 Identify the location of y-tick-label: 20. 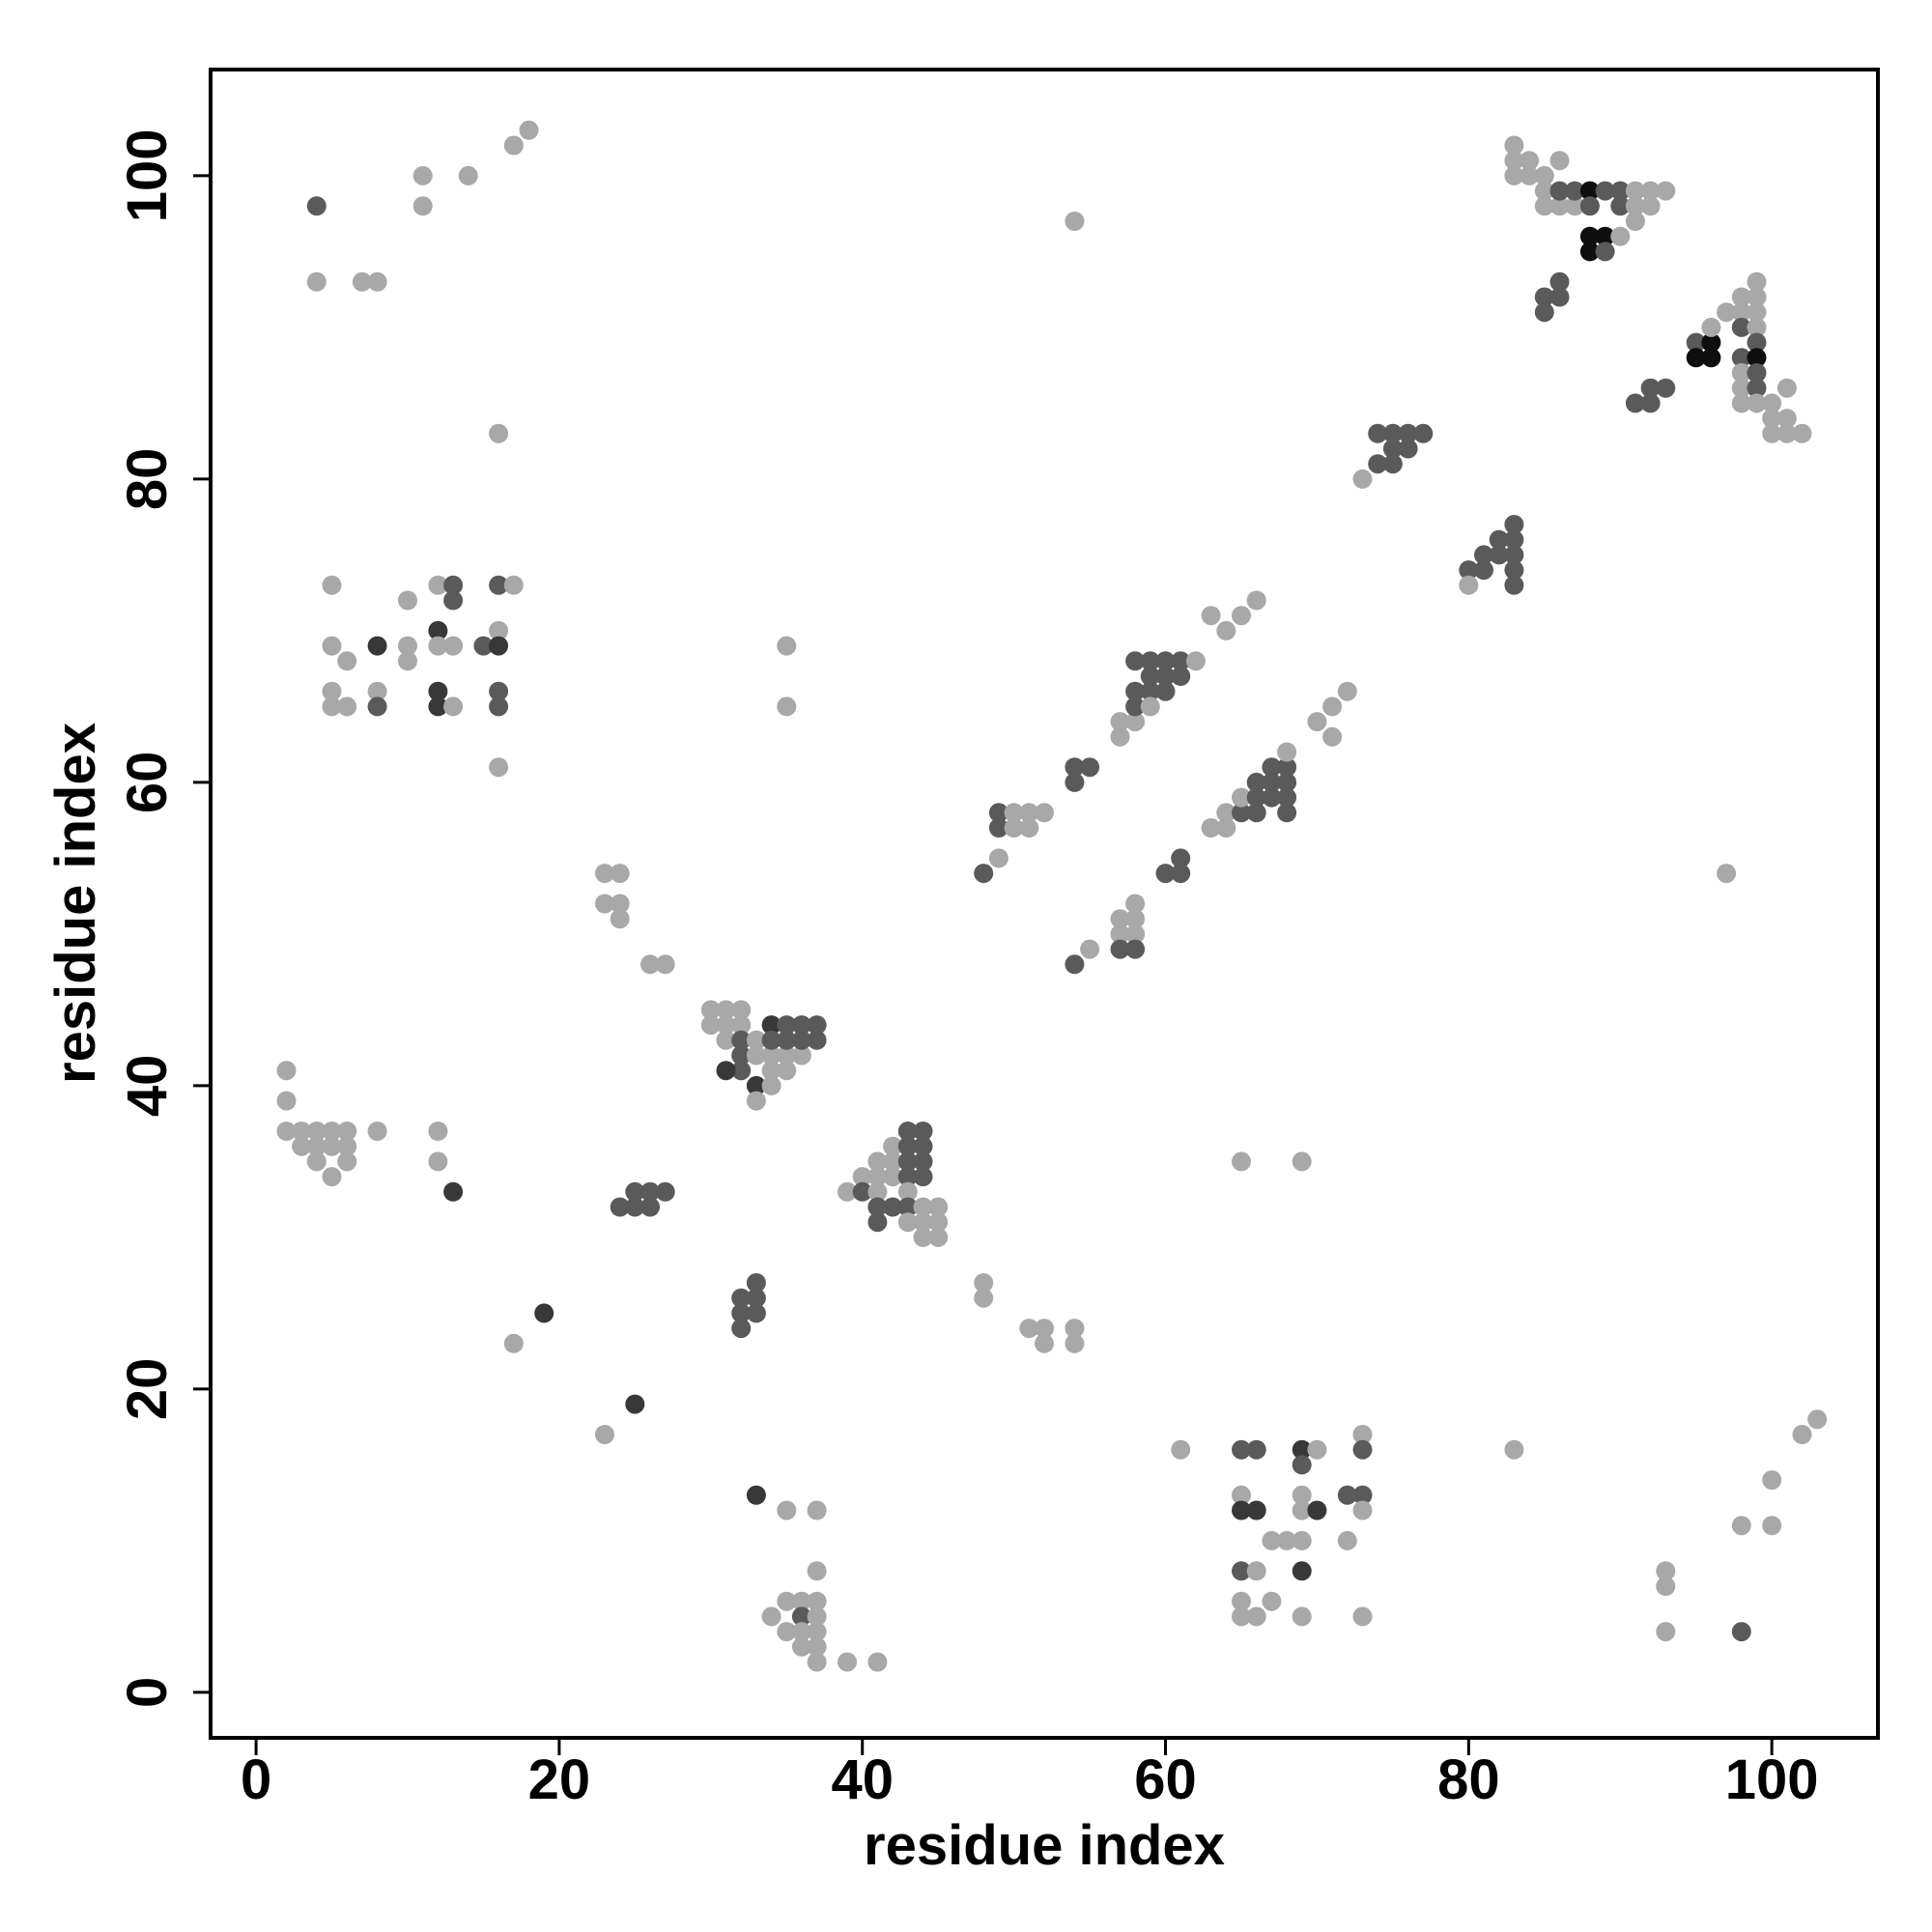
(147, 1389).